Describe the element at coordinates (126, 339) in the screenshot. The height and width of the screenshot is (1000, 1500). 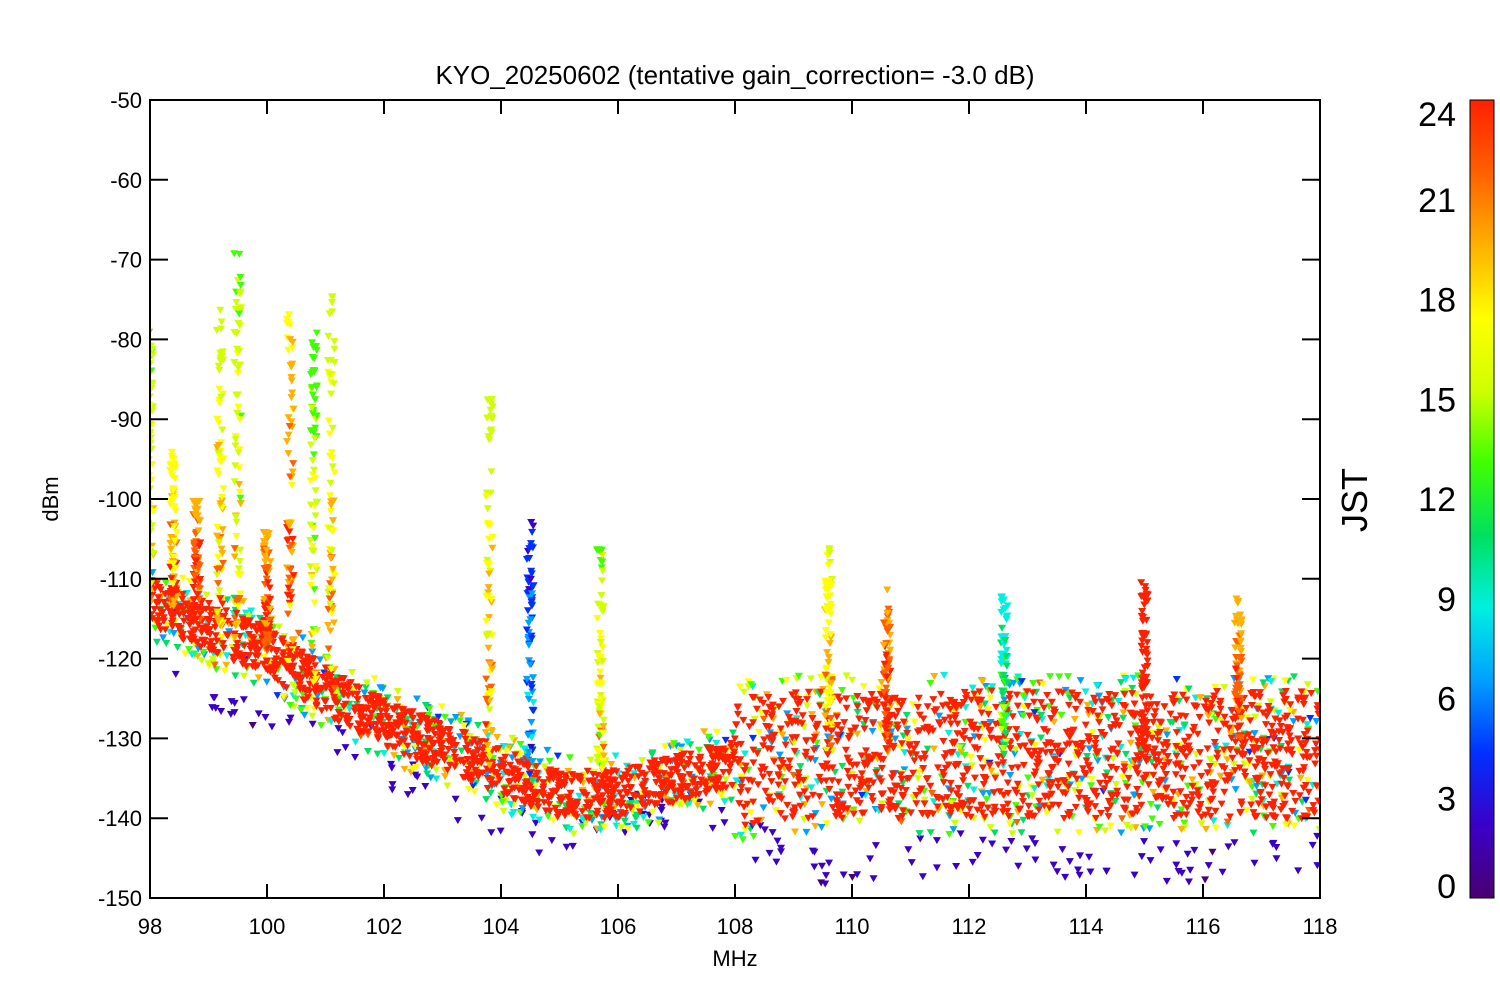
I see `y-tick-label: -80` at that location.